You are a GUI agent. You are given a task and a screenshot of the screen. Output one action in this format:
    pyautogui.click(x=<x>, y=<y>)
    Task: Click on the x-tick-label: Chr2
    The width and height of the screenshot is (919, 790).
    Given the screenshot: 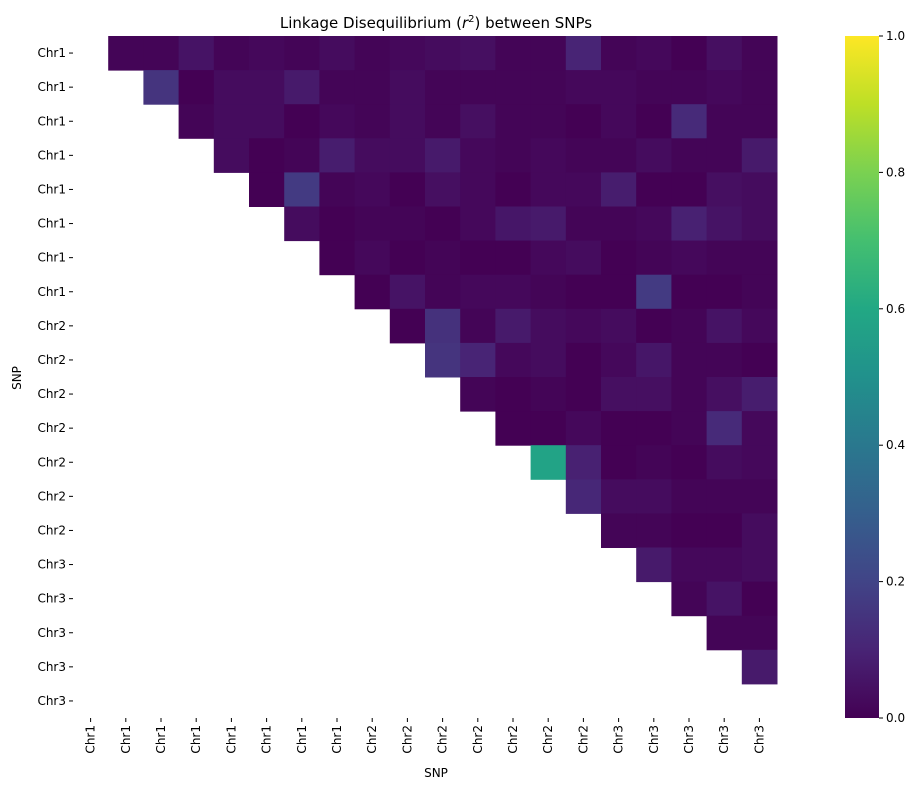 What is the action you would take?
    pyautogui.click(x=372, y=739)
    